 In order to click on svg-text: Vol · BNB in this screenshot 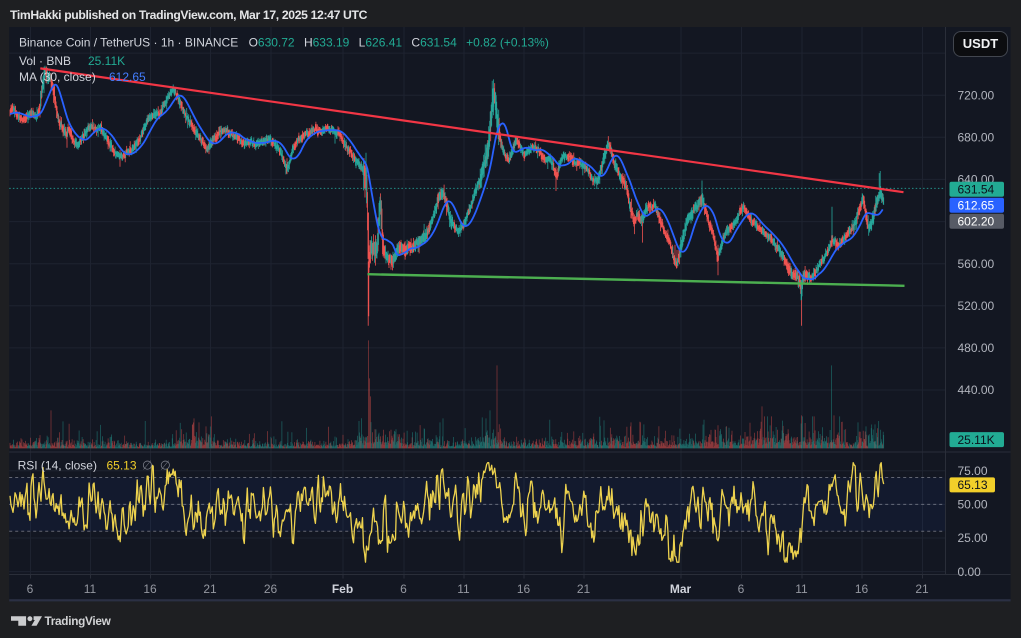, I will do `click(45, 61)`.